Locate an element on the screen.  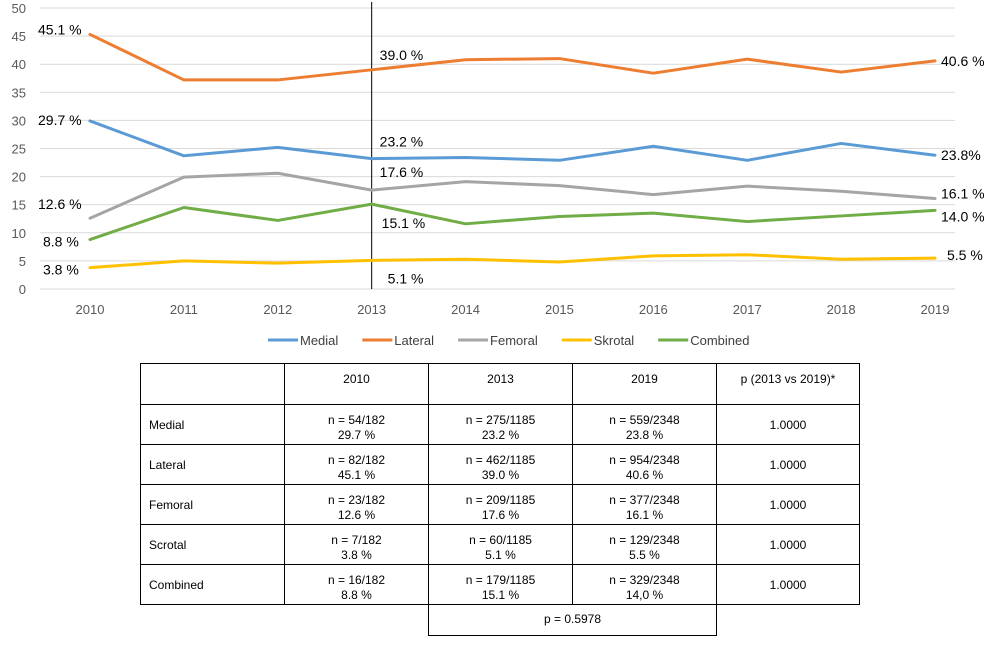
y-tick-label: 40 is located at coordinates (19, 64).